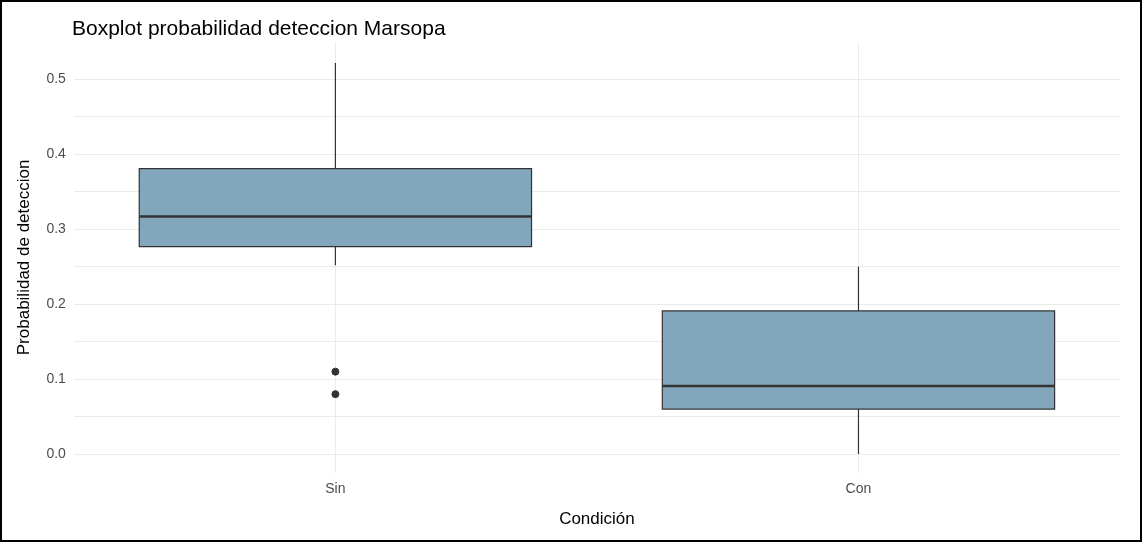 Image resolution: width=1142 pixels, height=542 pixels. Describe the element at coordinates (597, 519) in the screenshot. I see `x-axis-title: Condición` at that location.